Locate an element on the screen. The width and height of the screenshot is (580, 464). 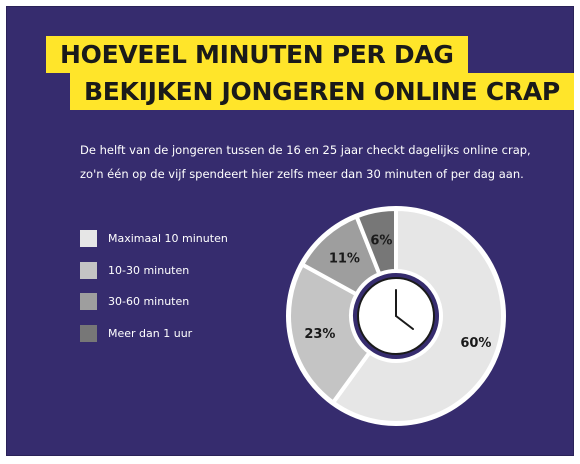
legend-label: Maximaal 10 minuten is located at coordinates (168, 238).